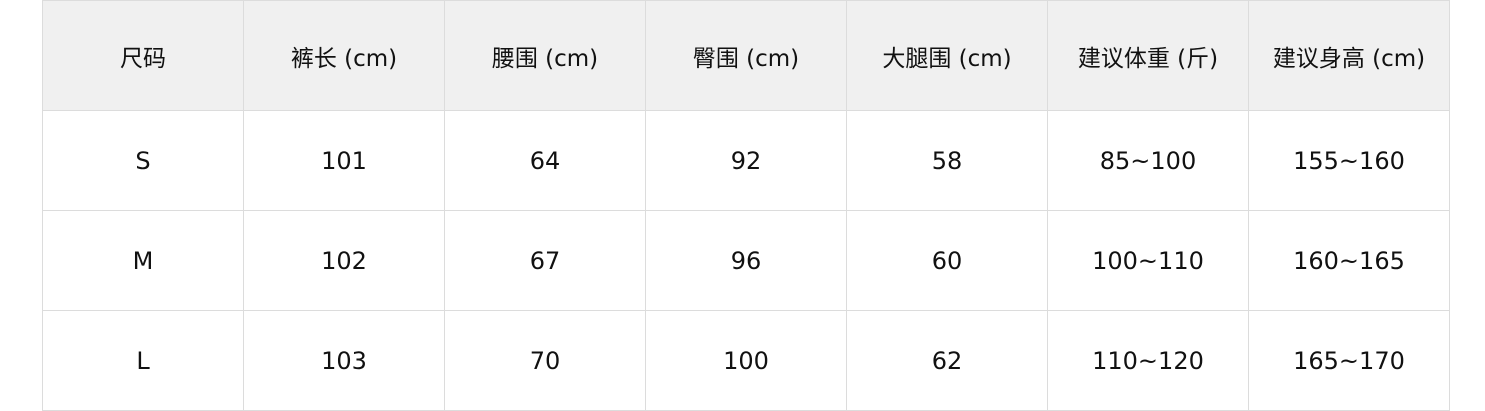 The height and width of the screenshot is (411, 1485). What do you see at coordinates (1349, 360) in the screenshot?
I see `table-cell: 165~170` at bounding box center [1349, 360].